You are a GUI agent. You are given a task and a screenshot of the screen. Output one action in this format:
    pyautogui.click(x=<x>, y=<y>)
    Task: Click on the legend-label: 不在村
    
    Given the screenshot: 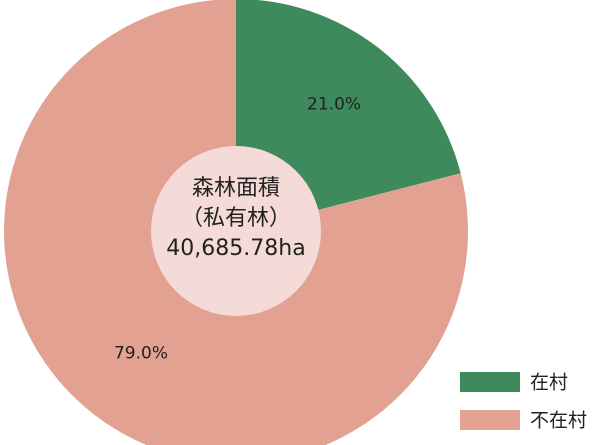 What is the action you would take?
    pyautogui.click(x=558, y=421)
    